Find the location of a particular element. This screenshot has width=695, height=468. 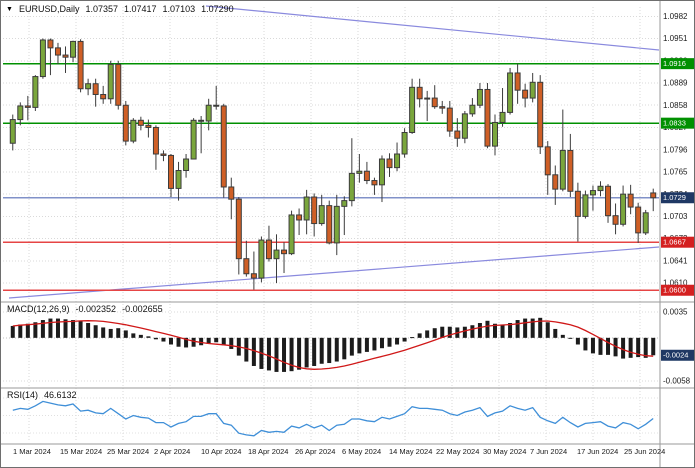

rsi-indicator-header: RSI(14) 46.6132 is located at coordinates (42, 395).